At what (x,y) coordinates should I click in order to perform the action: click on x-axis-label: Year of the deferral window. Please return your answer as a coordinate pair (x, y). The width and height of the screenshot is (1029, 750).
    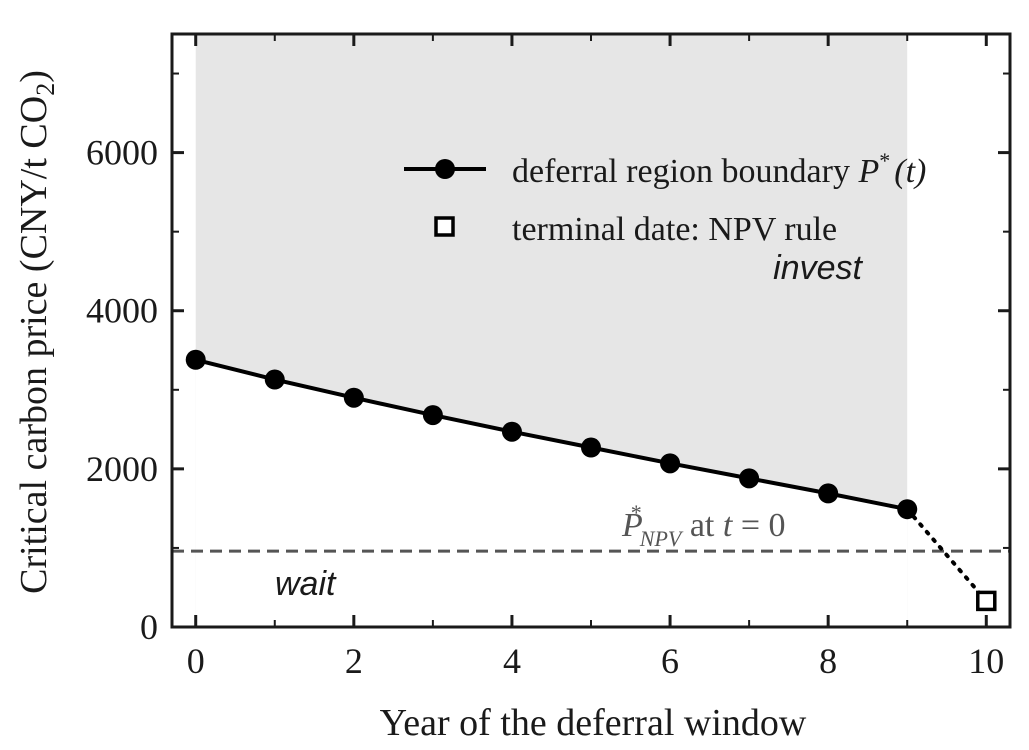
    Looking at the image, I should click on (593, 723).